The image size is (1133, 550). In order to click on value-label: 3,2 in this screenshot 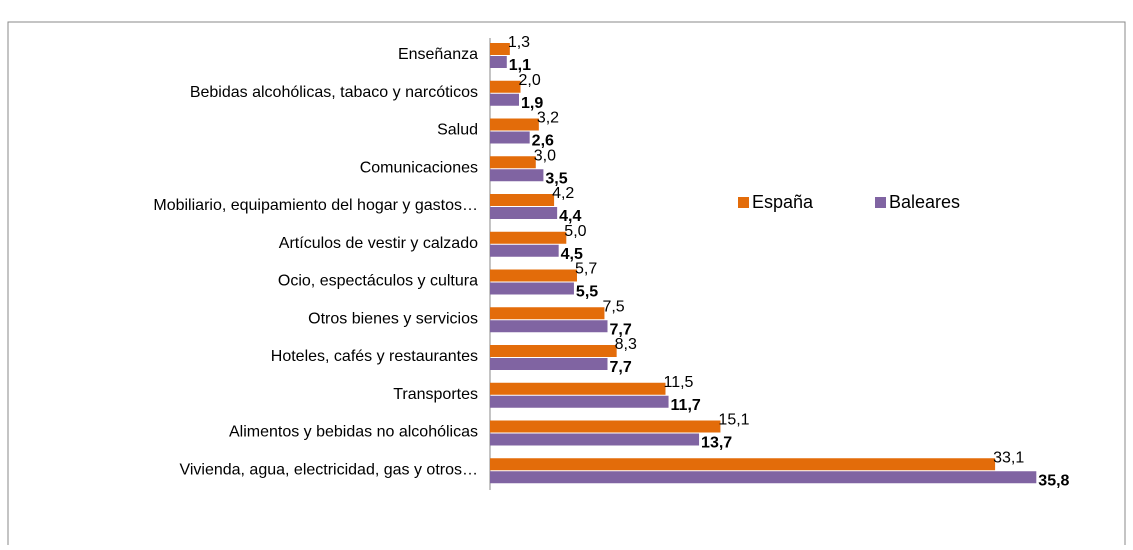, I will do `click(548, 118)`.